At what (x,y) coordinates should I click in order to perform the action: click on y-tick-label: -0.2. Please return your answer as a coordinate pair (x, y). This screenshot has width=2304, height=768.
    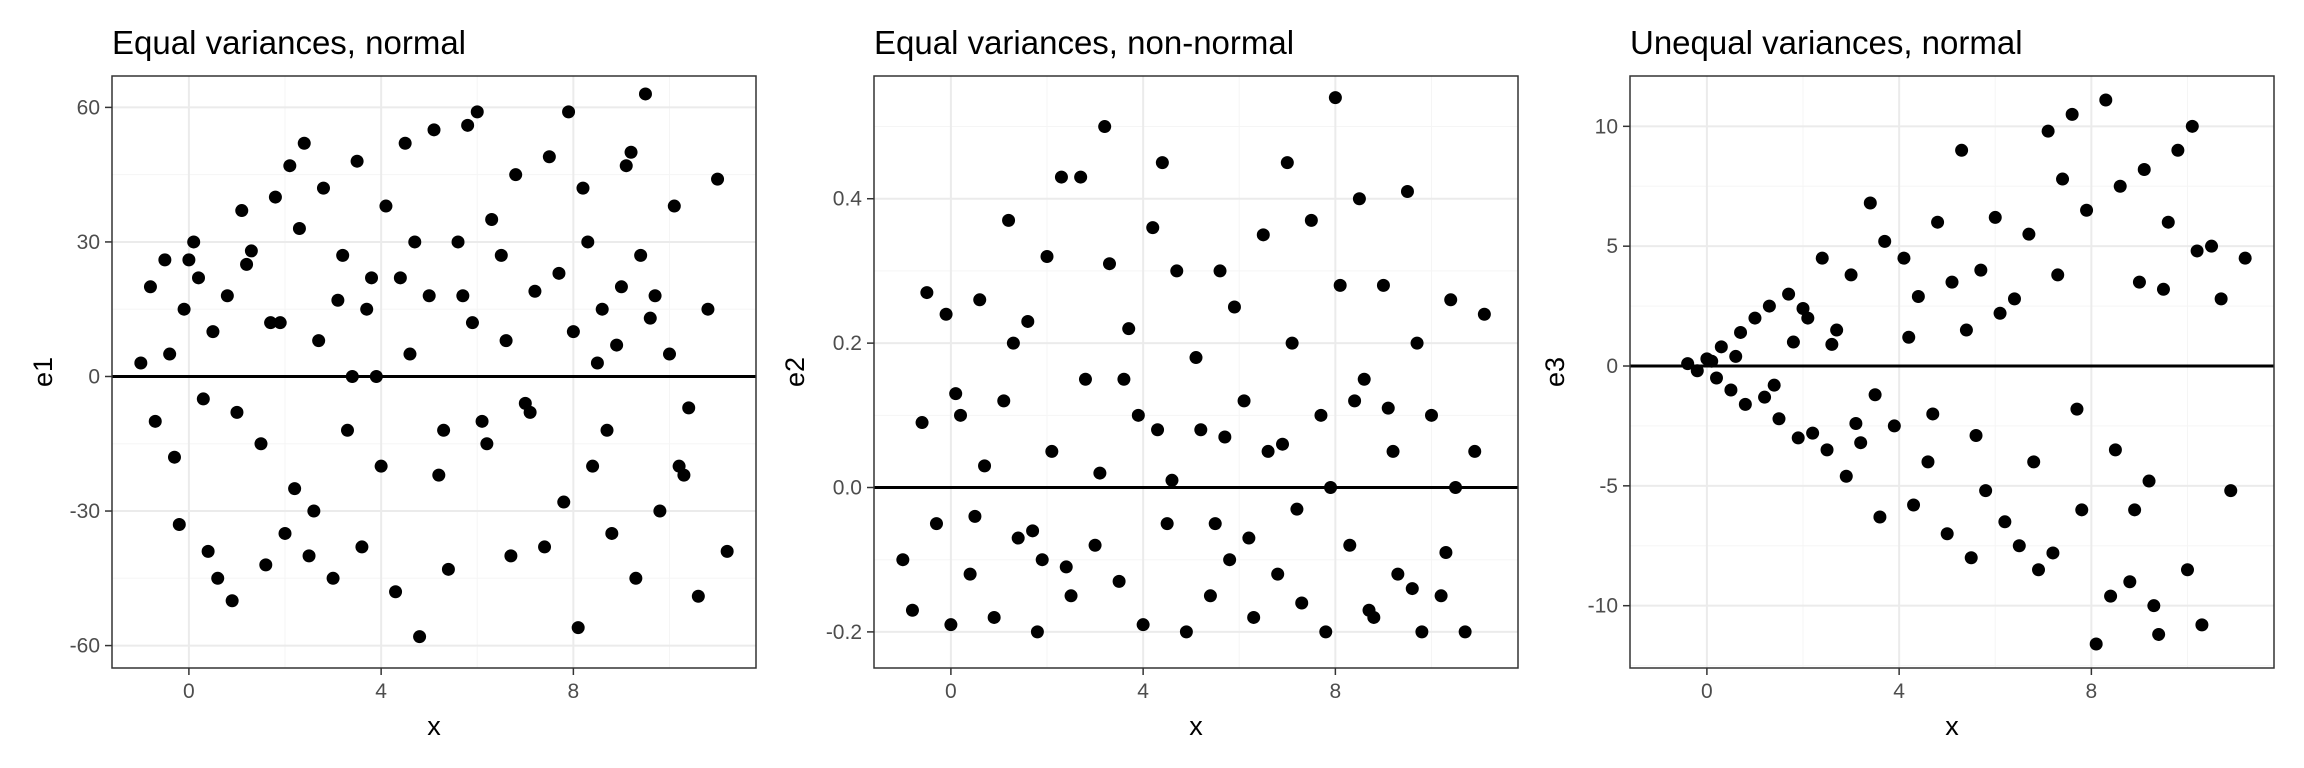
    Looking at the image, I should click on (844, 632).